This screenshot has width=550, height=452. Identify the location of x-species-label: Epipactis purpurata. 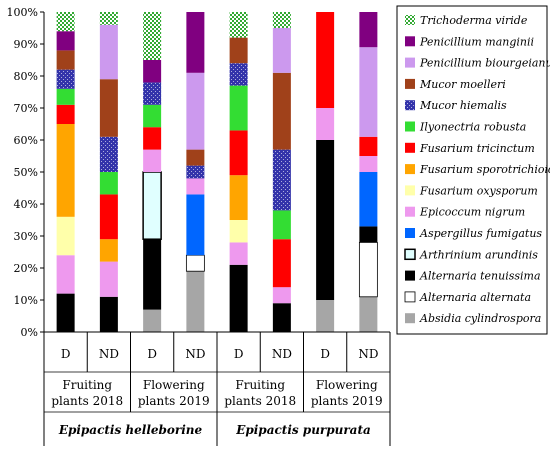
(303, 430).